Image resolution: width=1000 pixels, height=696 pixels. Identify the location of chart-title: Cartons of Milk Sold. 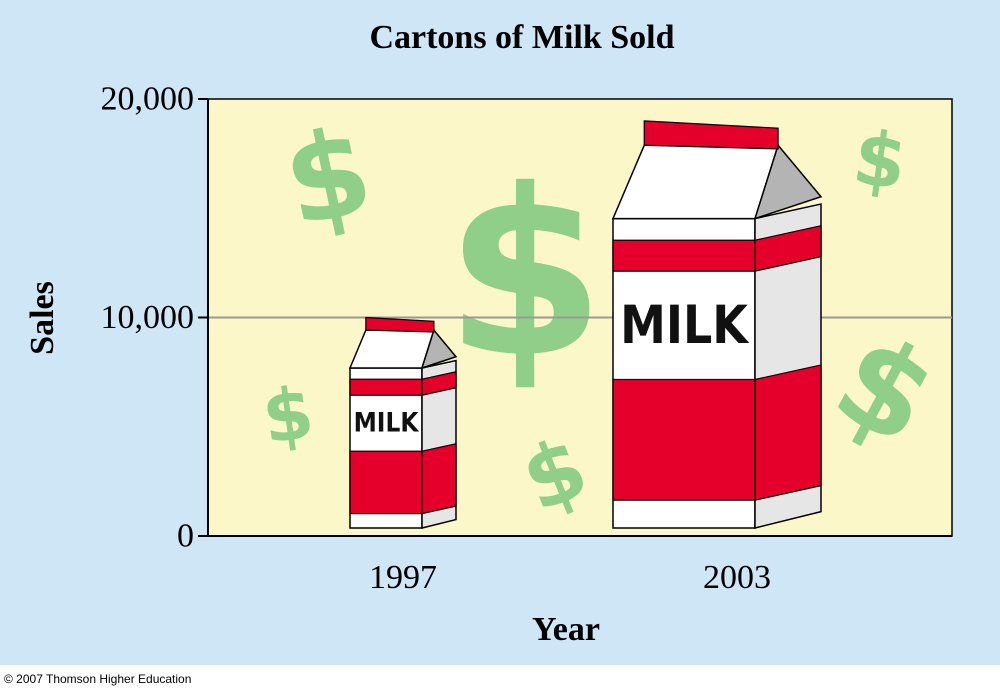
(521, 37).